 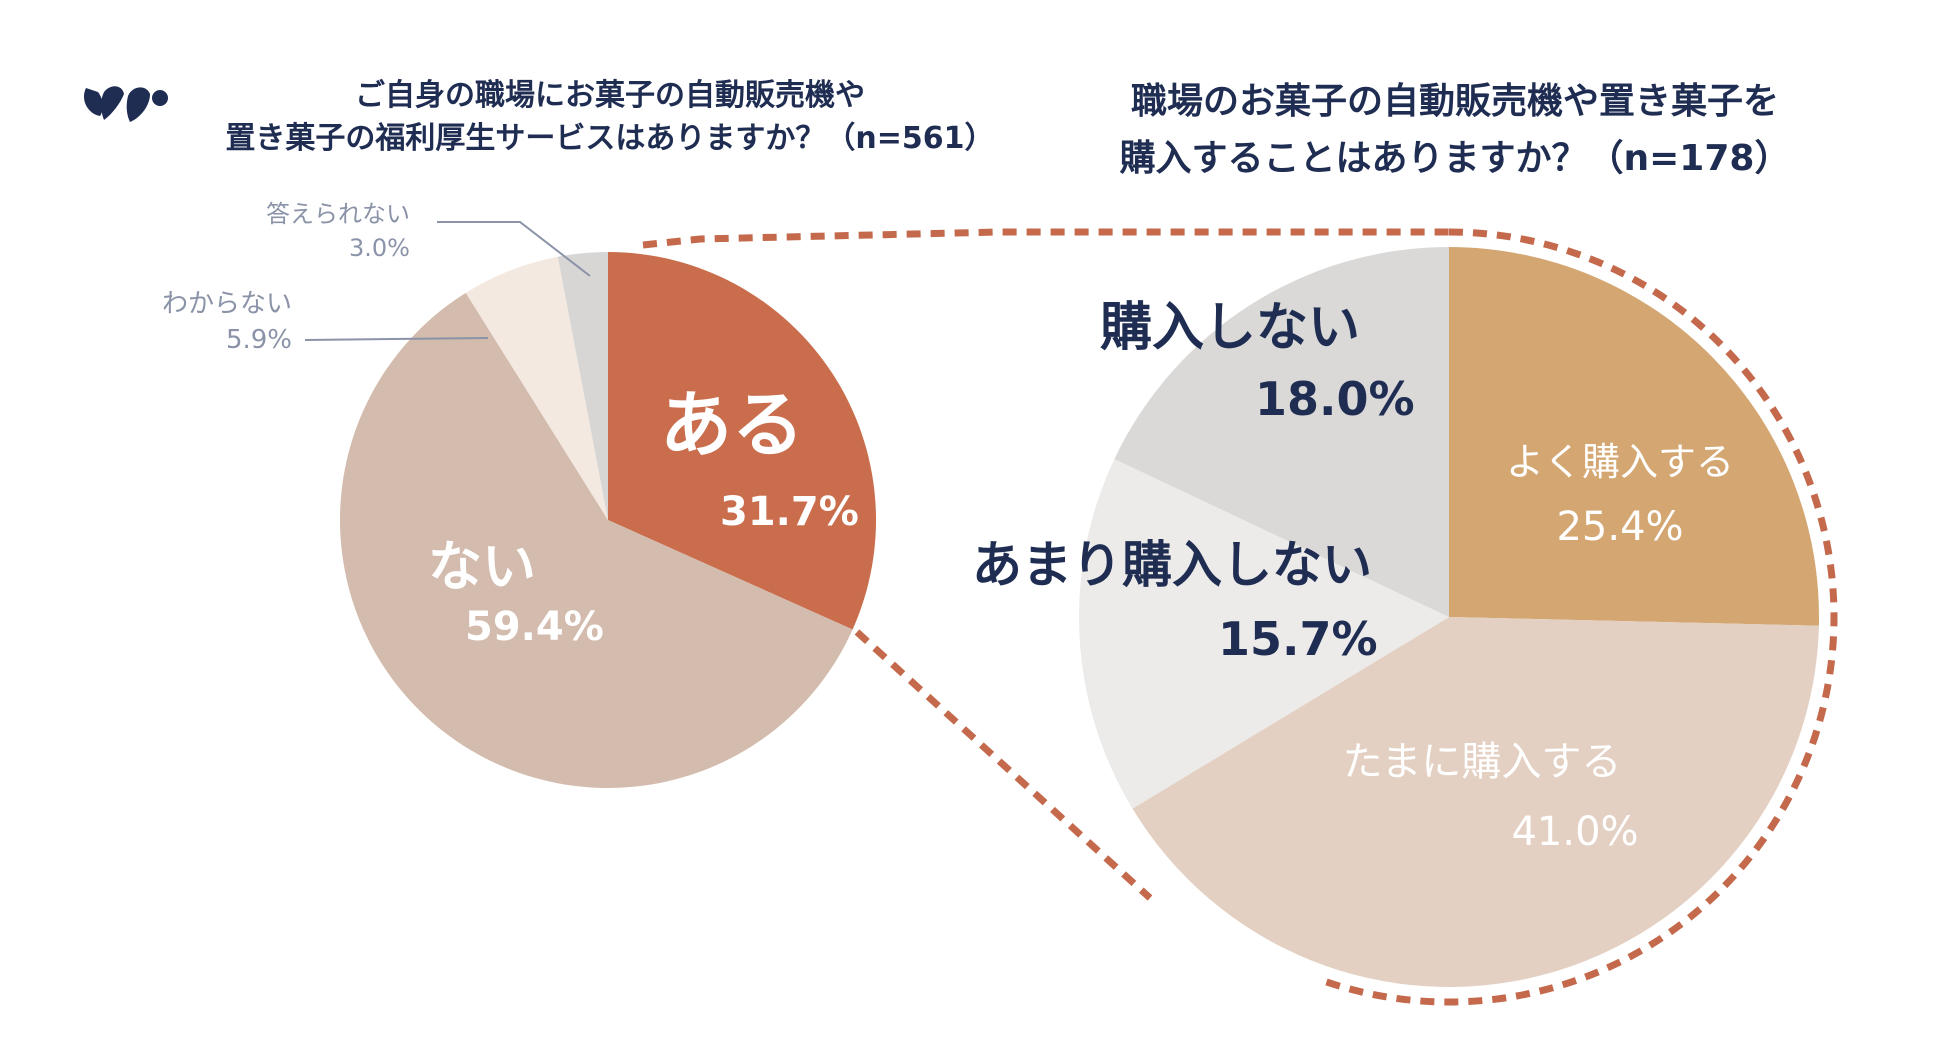 I want to click on pie-slice-tamani-kounyu, so click(x=1475, y=802).